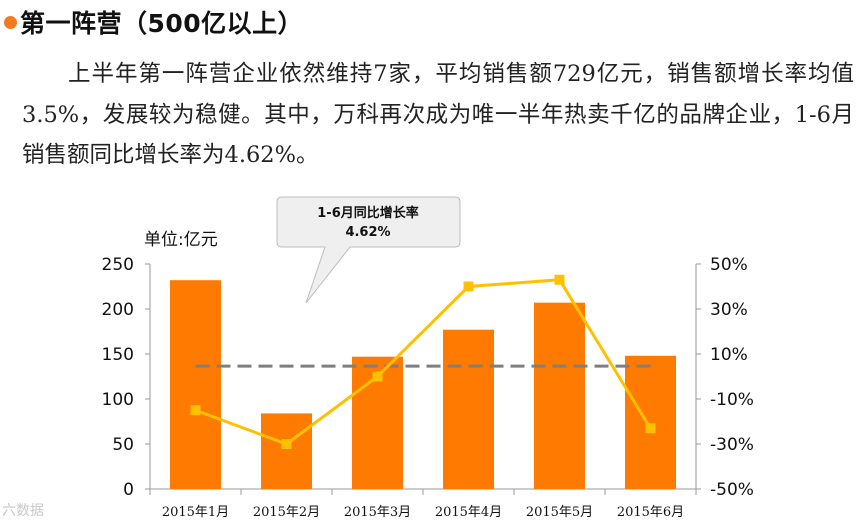  I want to click on unit-label: 单位:亿元, so click(181, 240).